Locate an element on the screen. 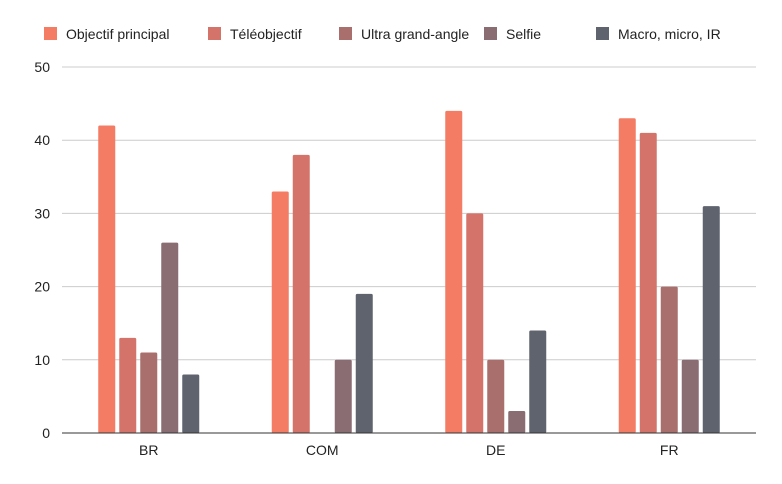  y-tick-label: 50 is located at coordinates (42, 67).